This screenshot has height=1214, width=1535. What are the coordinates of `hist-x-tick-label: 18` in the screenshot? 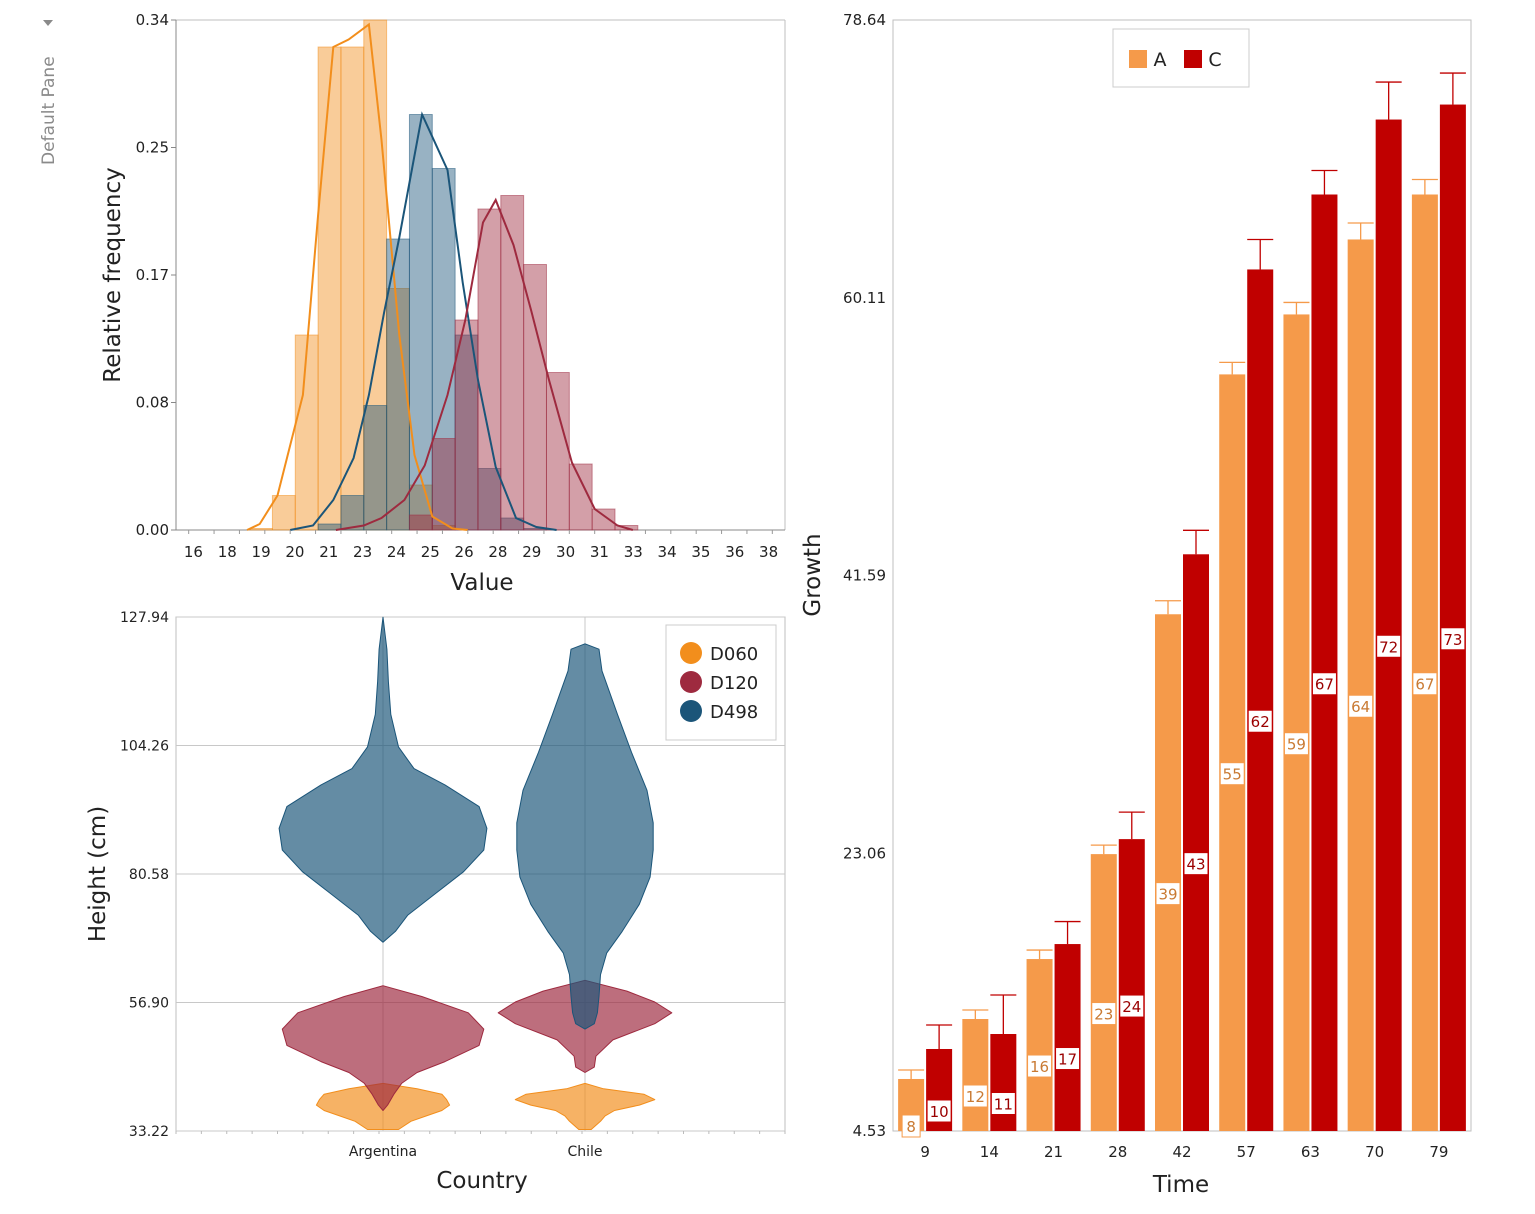 It's located at (227, 552).